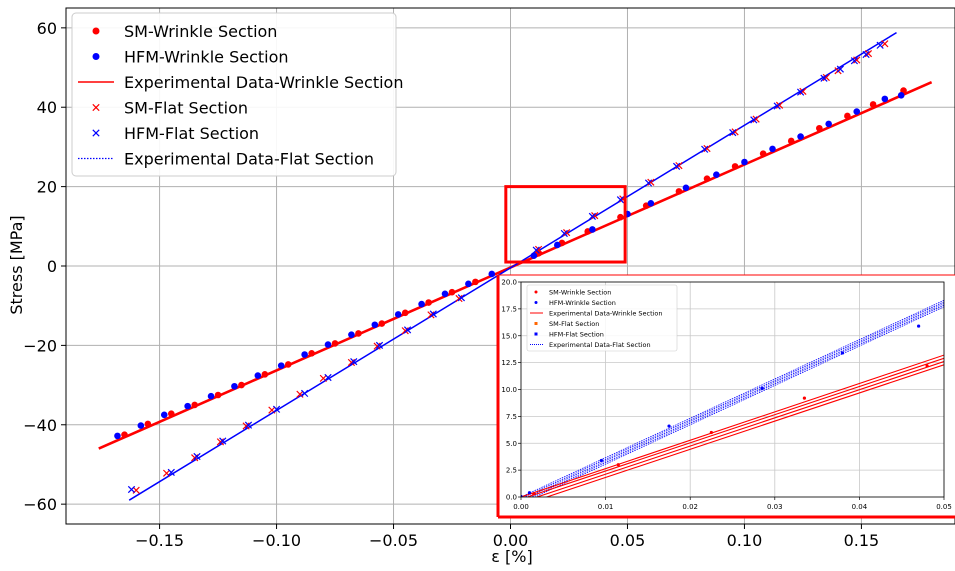 The width and height of the screenshot is (955, 571). What do you see at coordinates (511, 417) in the screenshot?
I see `inset-y-tick-label: 7.5` at bounding box center [511, 417].